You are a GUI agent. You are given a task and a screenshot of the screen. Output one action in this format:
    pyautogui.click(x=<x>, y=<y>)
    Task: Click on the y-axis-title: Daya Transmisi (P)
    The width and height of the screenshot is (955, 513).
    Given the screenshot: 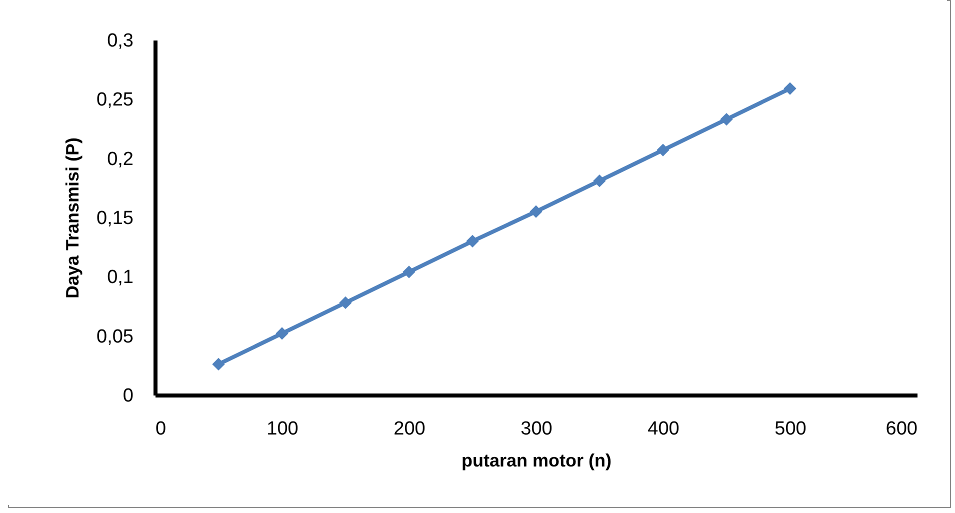 What is the action you would take?
    pyautogui.click(x=72, y=218)
    